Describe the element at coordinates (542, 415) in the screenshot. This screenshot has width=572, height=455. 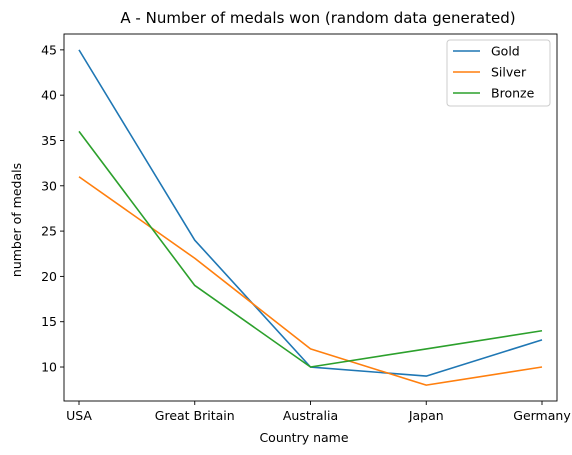
I see `x-tick-label: Germany` at that location.